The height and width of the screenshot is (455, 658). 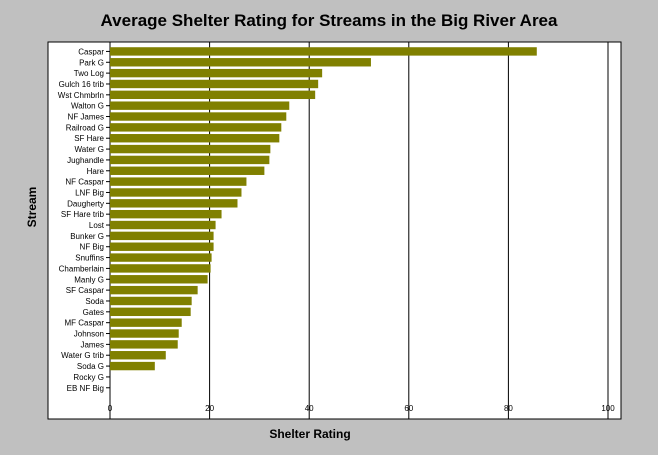 I want to click on x-tick-labels: 0 20 40 60 80 100, so click(x=361, y=408).